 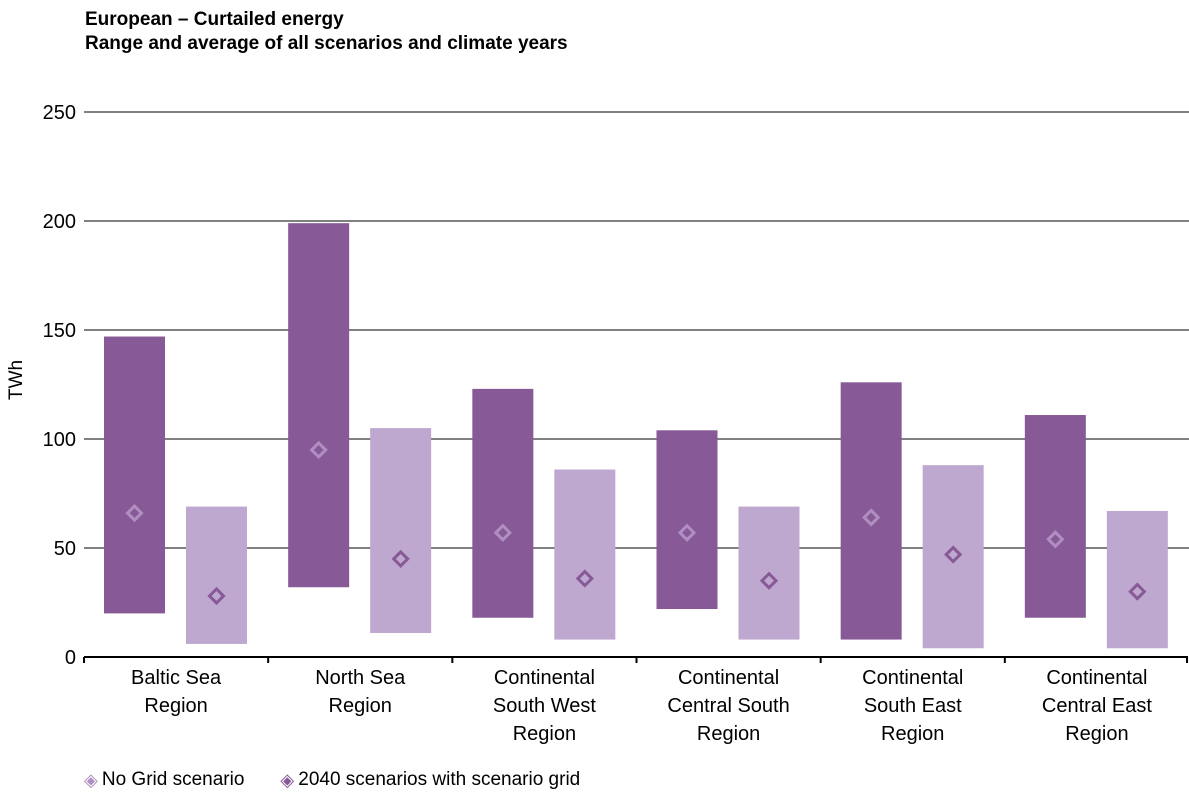 I want to click on legend-item-2040-grid: ◈ 2040 scenarios with scenario grid, so click(x=430, y=780).